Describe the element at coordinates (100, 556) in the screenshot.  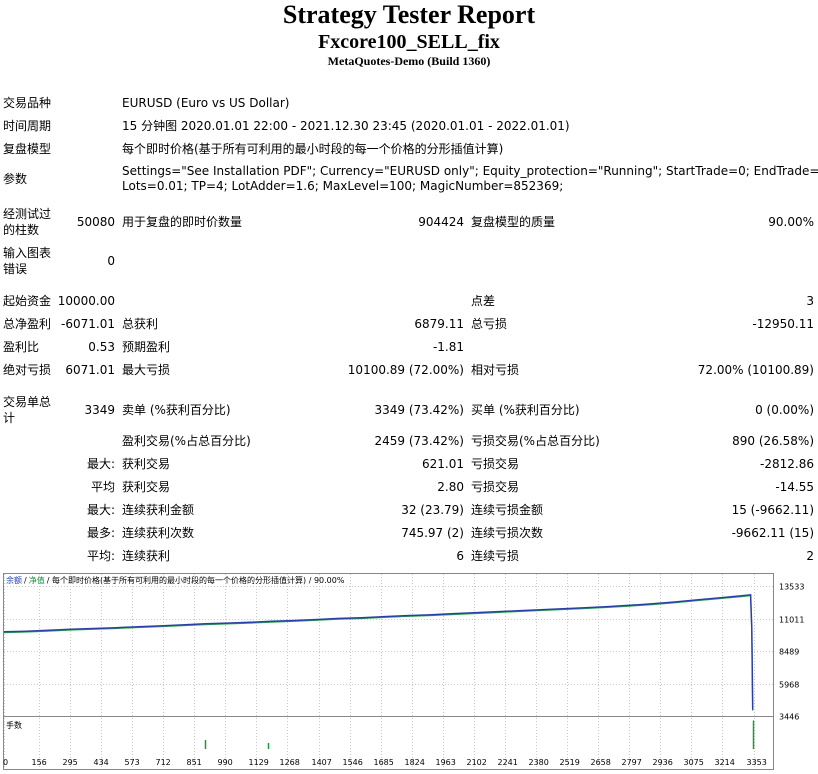
I see `avg-consec-label: 平均:` at that location.